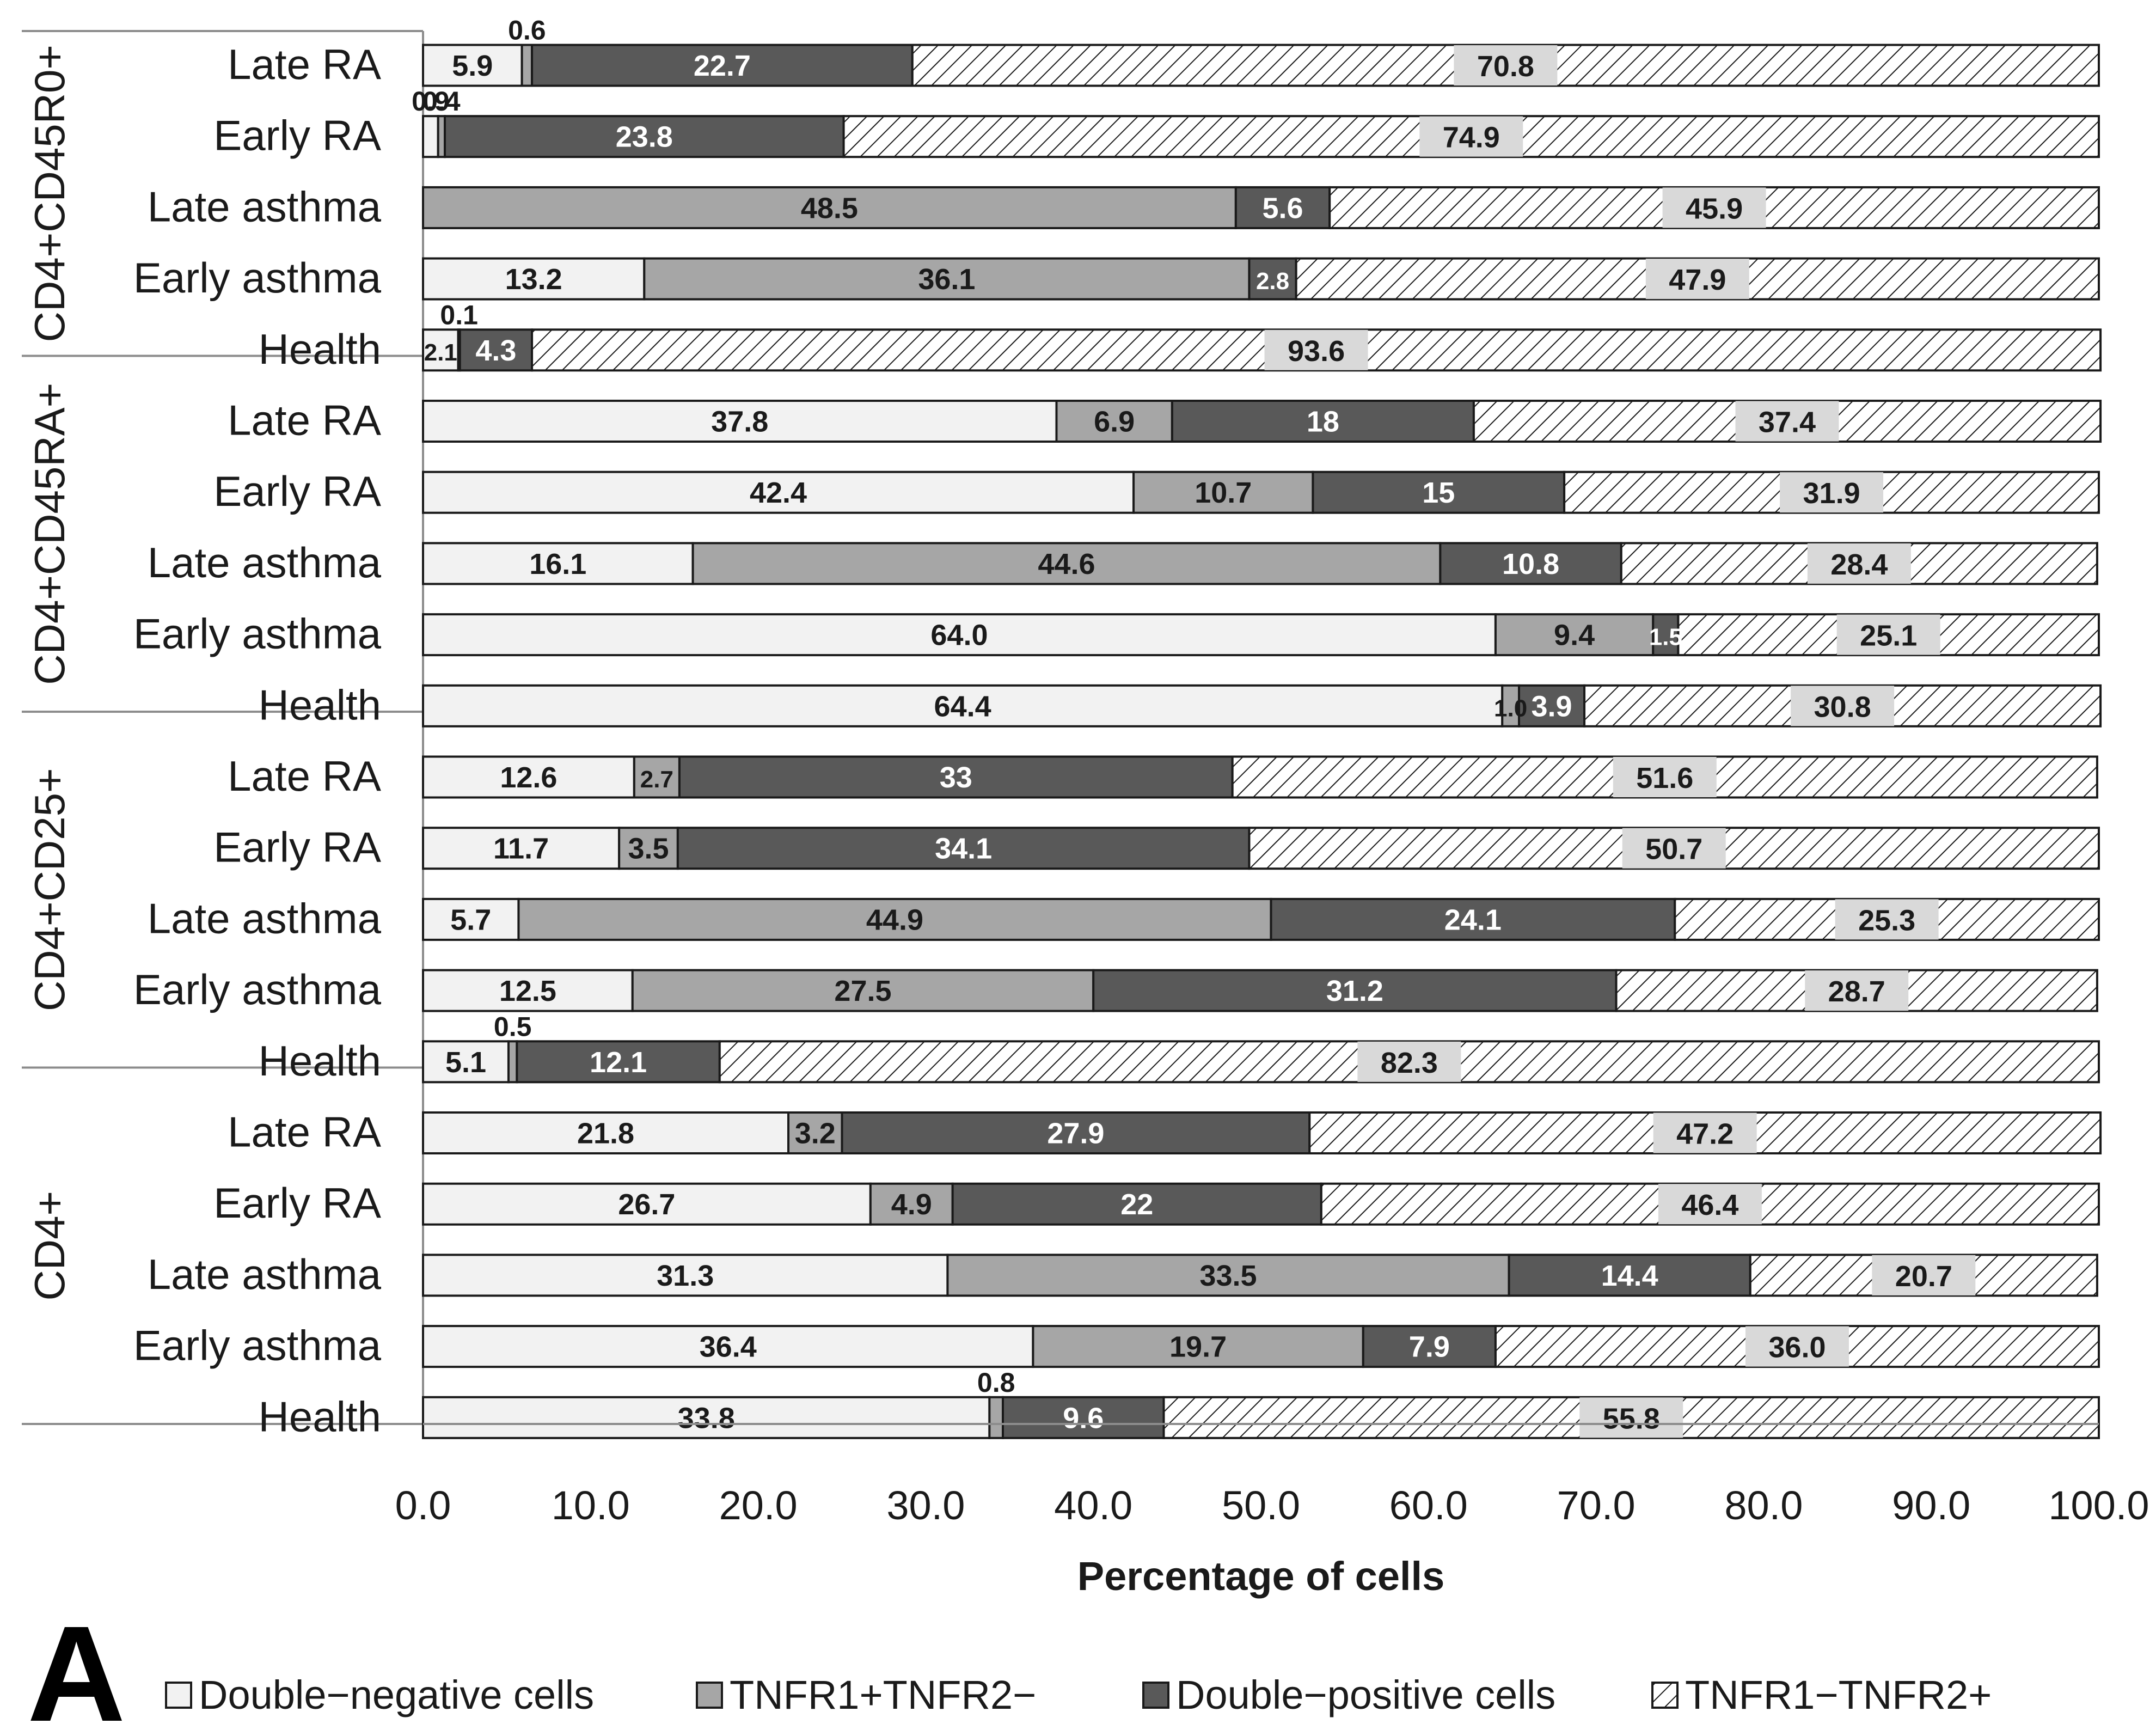  I want to click on data-label: 30.8, so click(1842, 707).